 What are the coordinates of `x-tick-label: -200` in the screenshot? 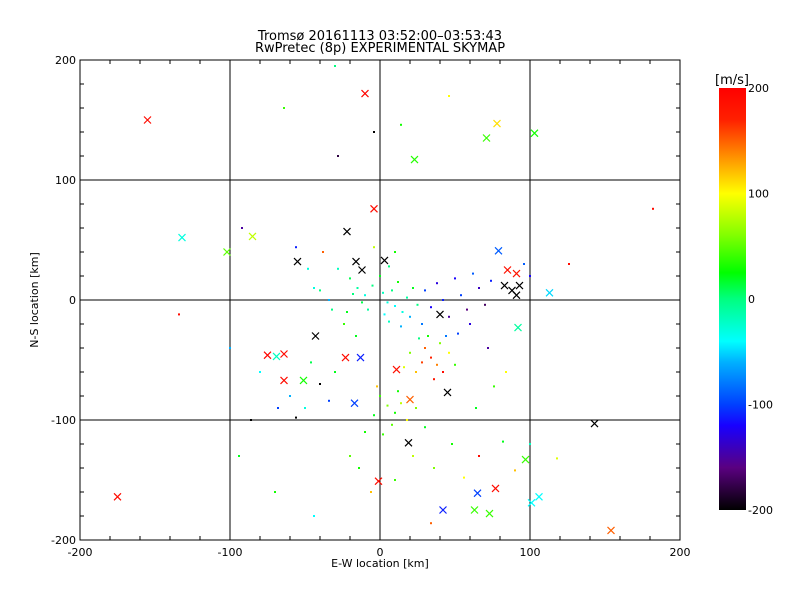 It's located at (80, 552).